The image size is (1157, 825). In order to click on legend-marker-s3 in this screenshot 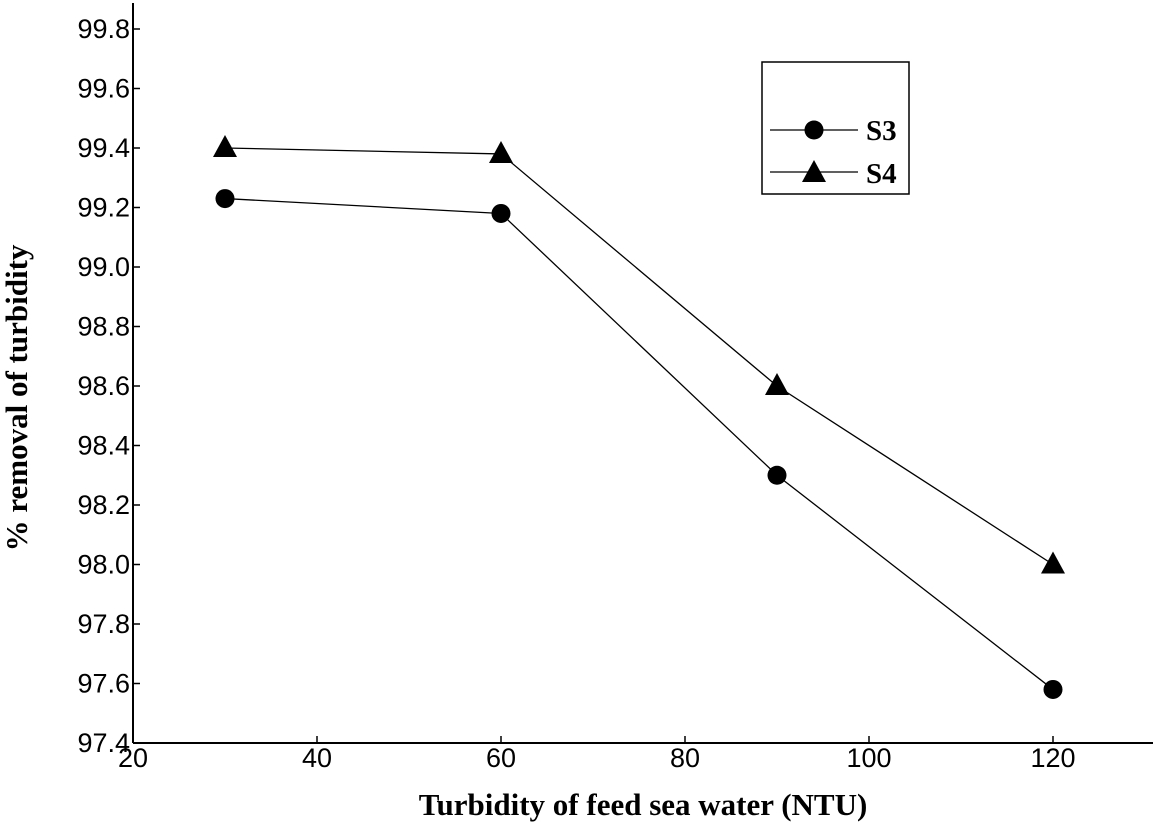, I will do `click(814, 130)`.